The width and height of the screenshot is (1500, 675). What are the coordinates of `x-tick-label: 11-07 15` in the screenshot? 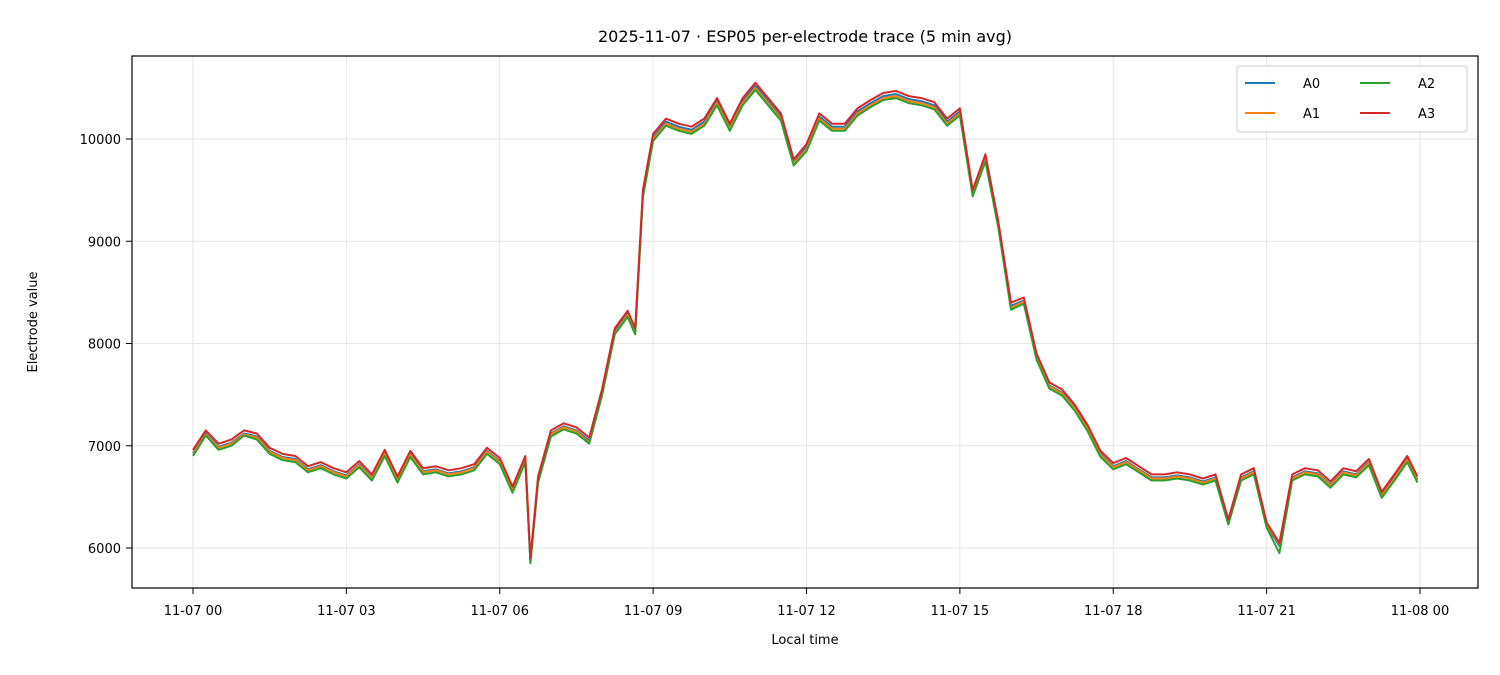 It's located at (960, 611).